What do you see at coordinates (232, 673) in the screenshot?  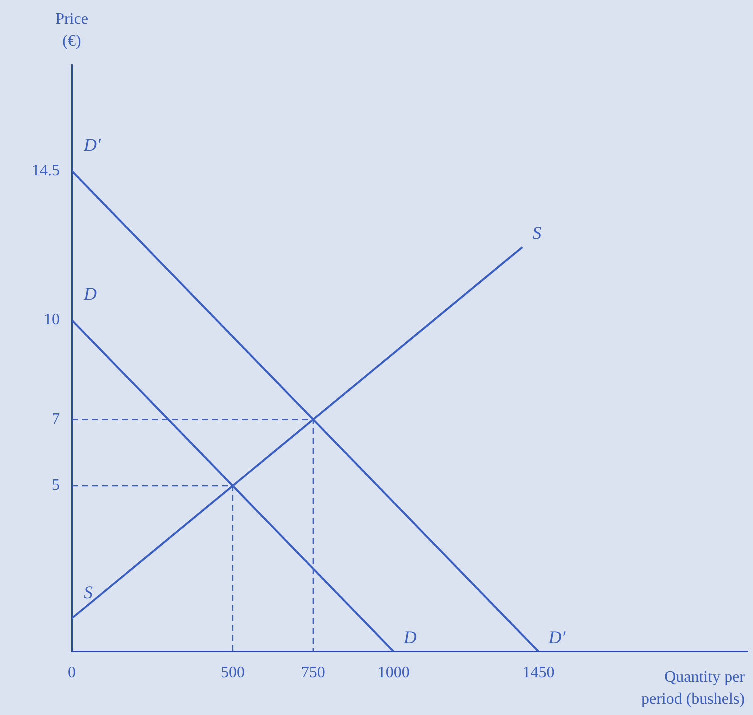 I see `x-tick-label: 500` at bounding box center [232, 673].